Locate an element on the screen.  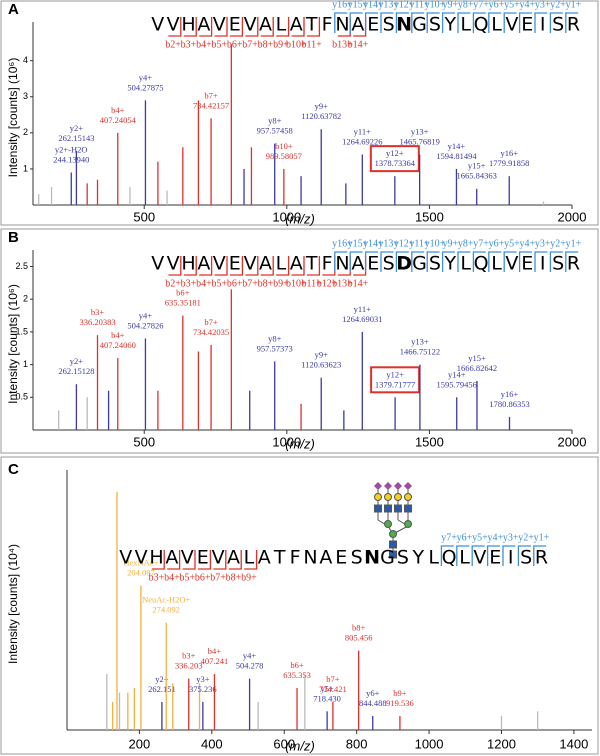
ion-label: y2+ is located at coordinates (77, 361).